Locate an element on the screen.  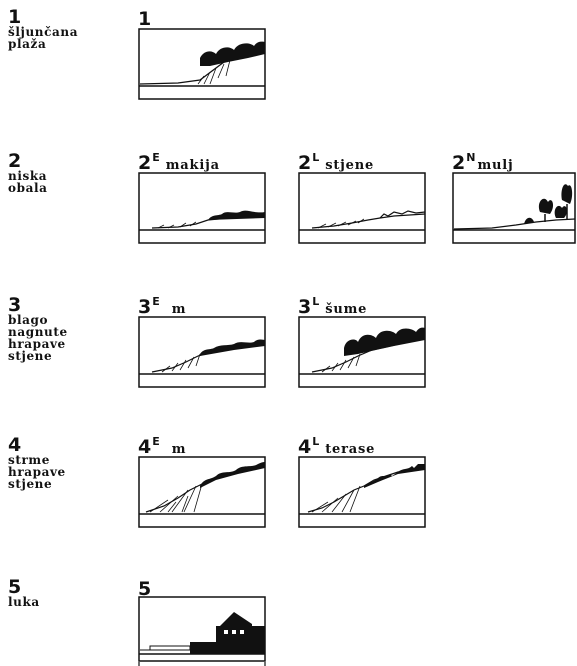
panel-number: 1 is located at coordinates (145, 19).